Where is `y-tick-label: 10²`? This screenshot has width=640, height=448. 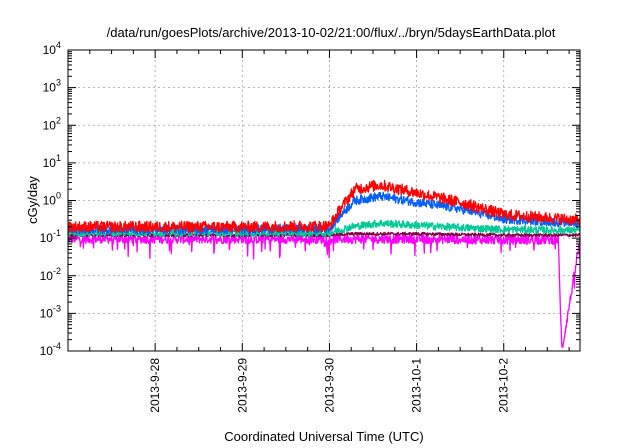 y-tick-label: 10² is located at coordinates (52, 123).